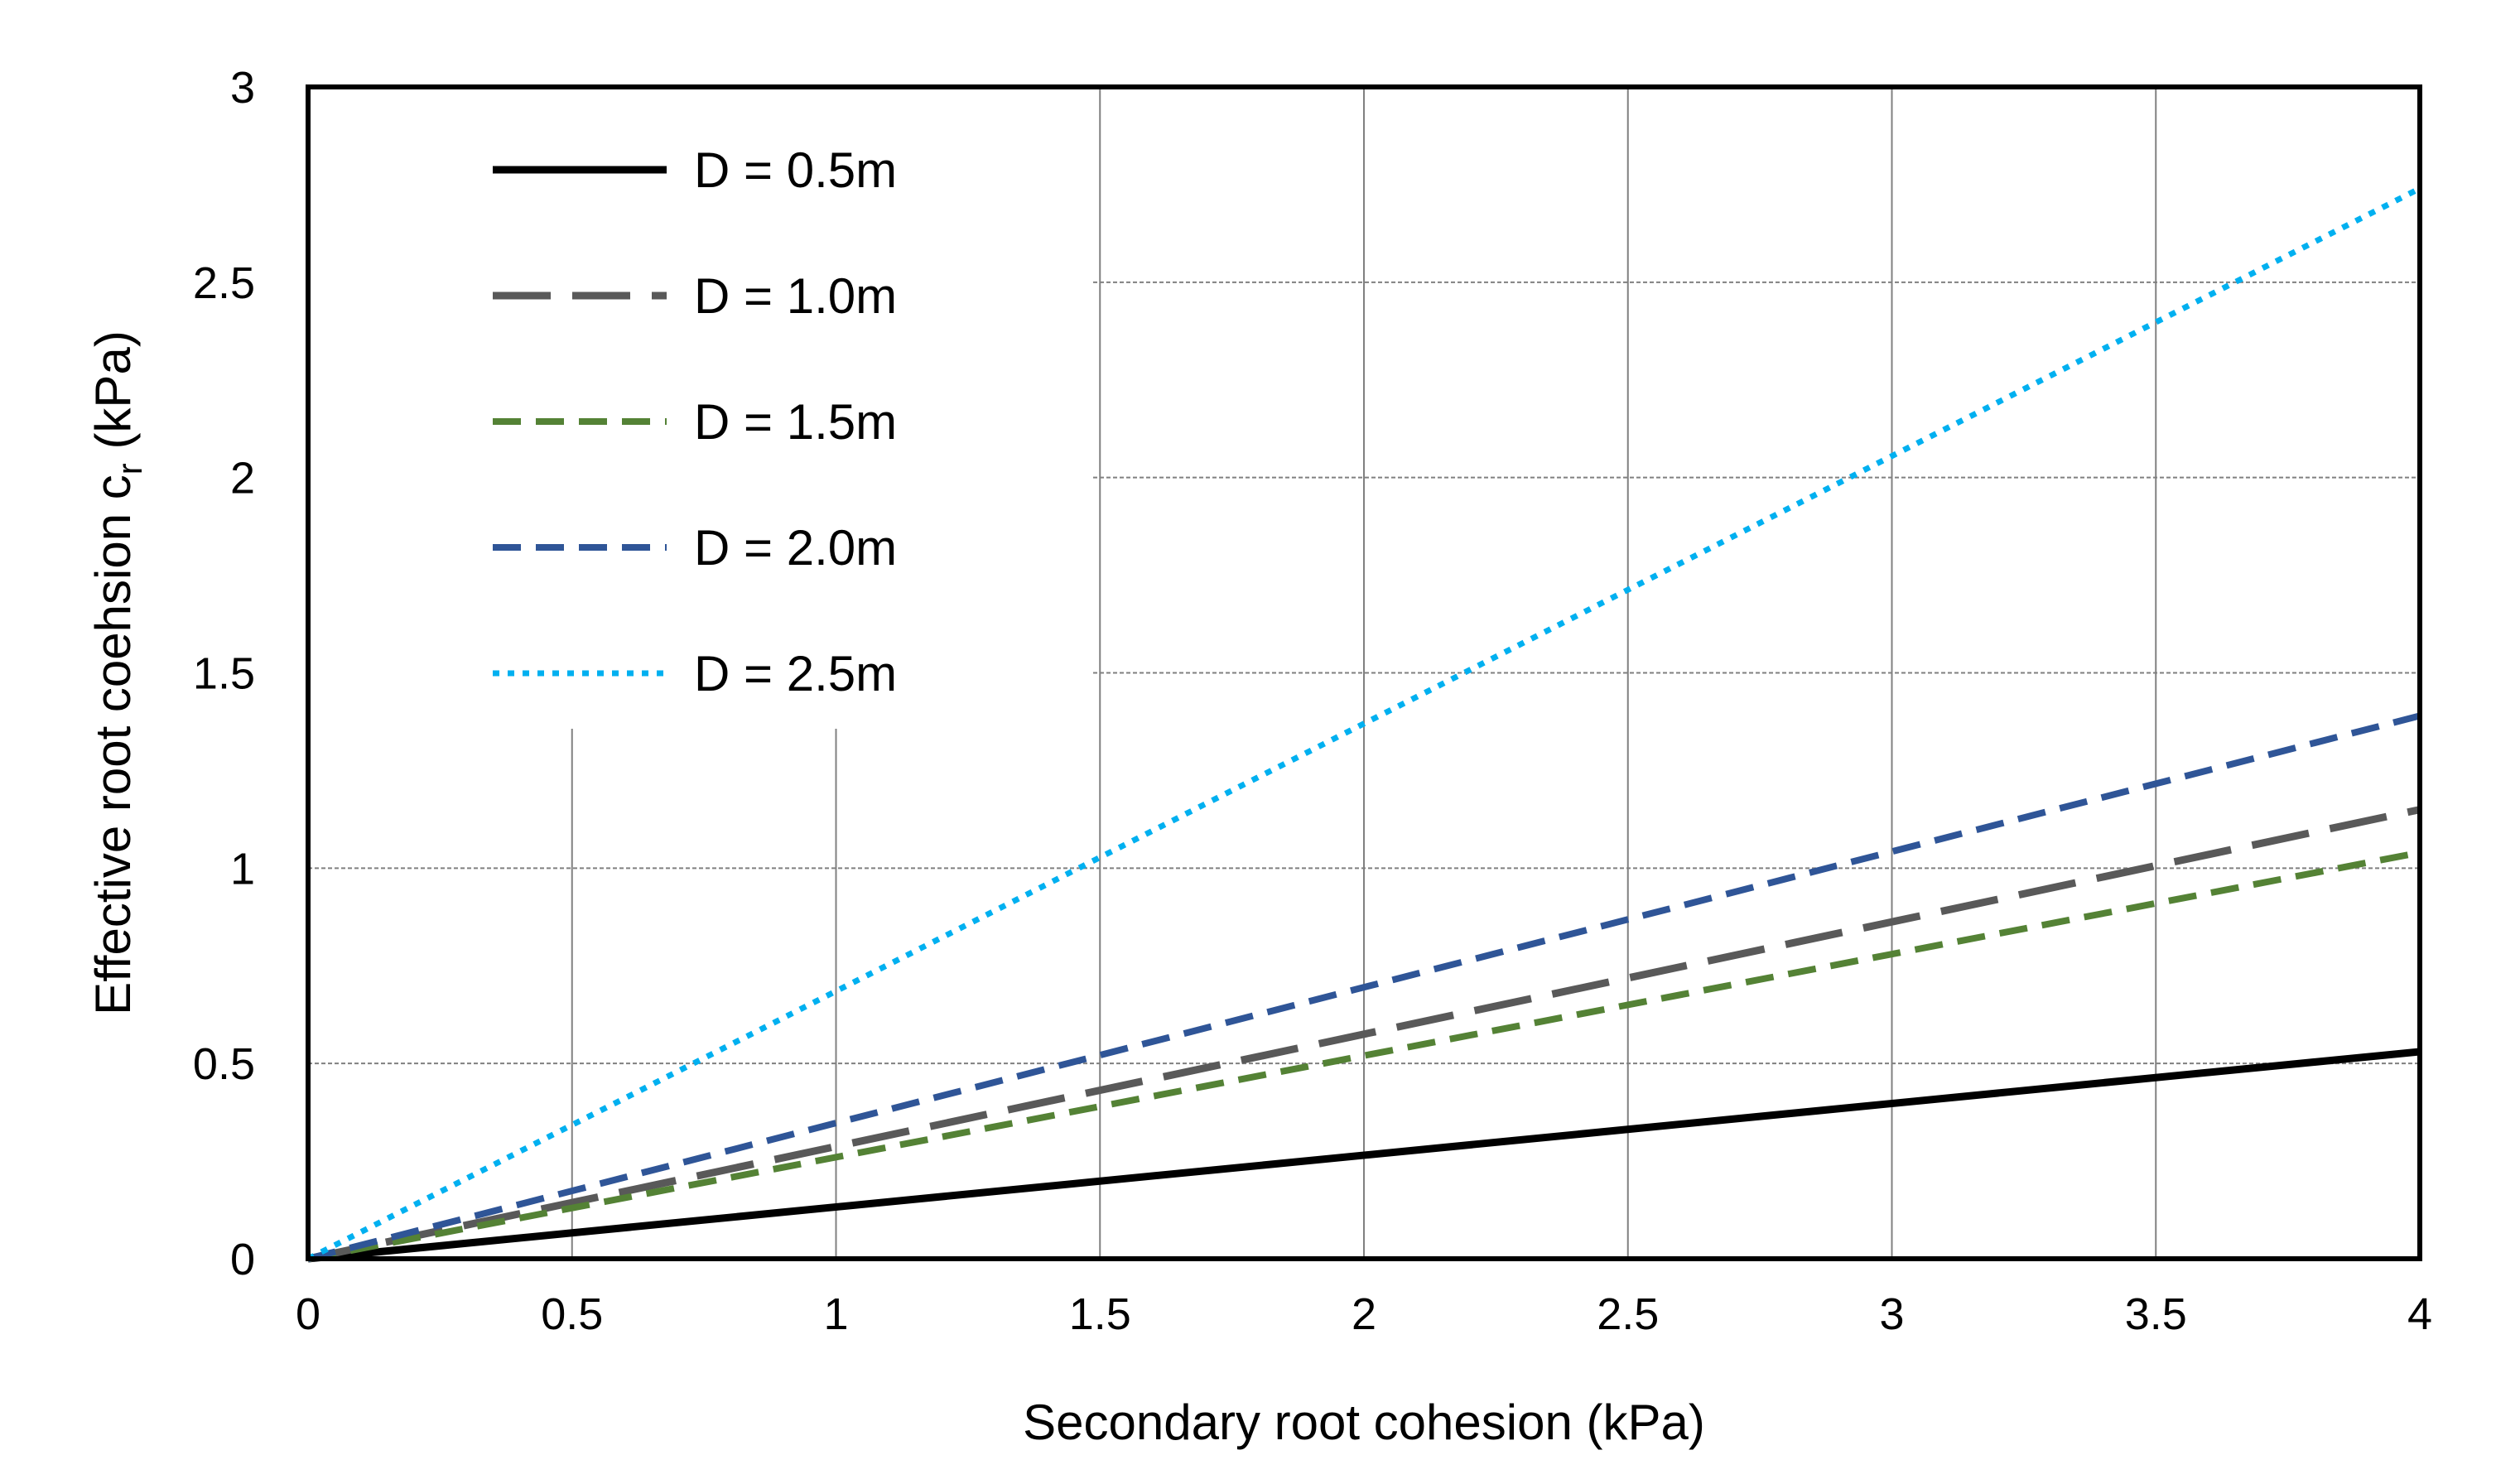  Describe the element at coordinates (243, 1259) in the screenshot. I see `y-tick-label: 0` at that location.